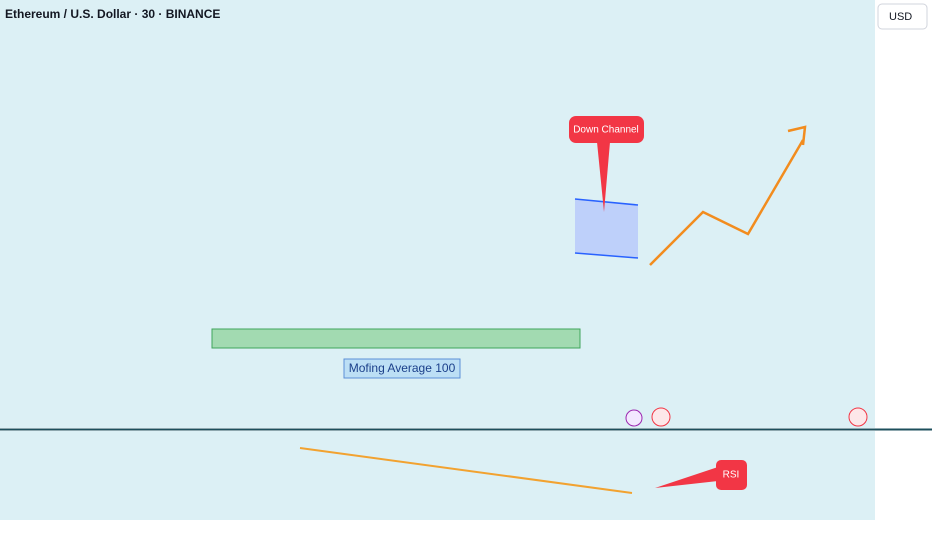  What do you see at coordinates (437, 535) in the screenshot?
I see `time-scale` at bounding box center [437, 535].